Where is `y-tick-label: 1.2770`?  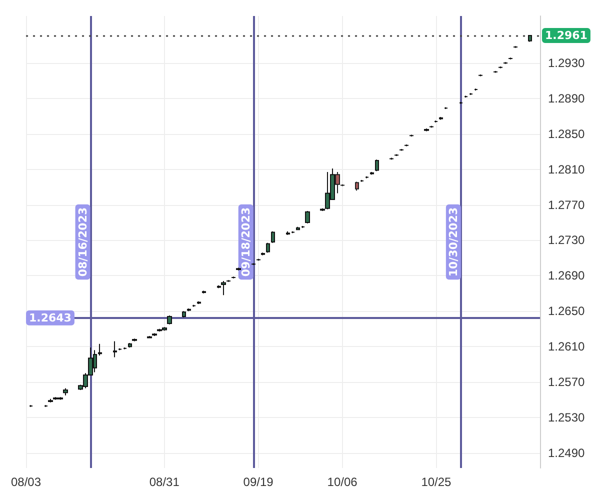 y-tick-label: 1.2770 is located at coordinates (567, 205).